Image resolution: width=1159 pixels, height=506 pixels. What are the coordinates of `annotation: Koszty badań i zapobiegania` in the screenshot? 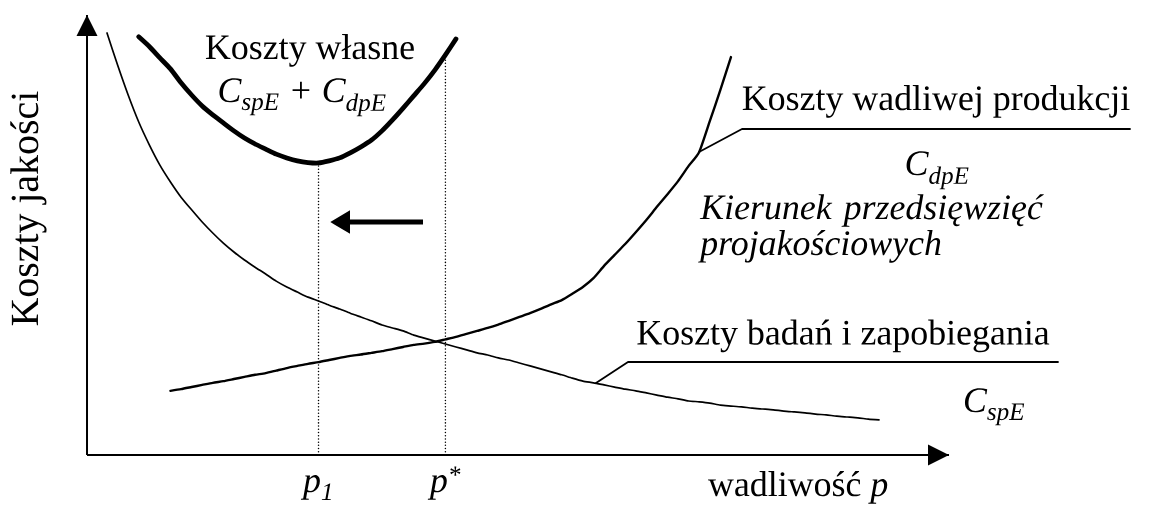 It's located at (843, 336).